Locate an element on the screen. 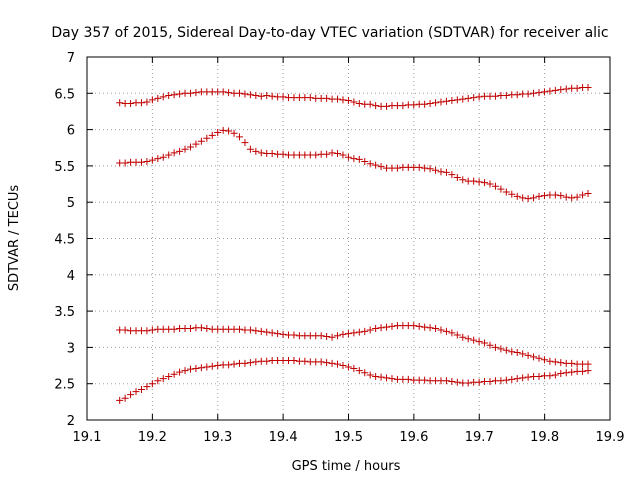 This screenshot has width=640, height=480. x-tick-label: 19.3 is located at coordinates (217, 437).